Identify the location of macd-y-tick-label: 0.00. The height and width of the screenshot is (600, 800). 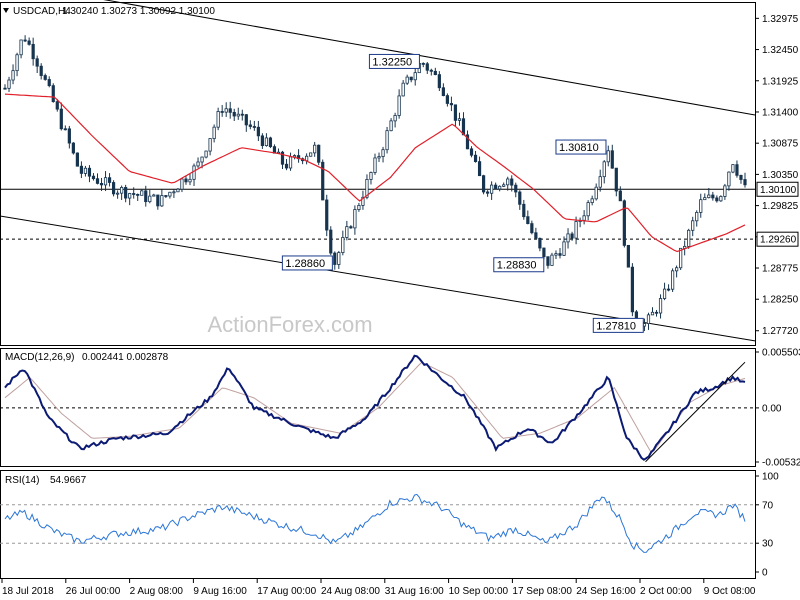
(772, 408).